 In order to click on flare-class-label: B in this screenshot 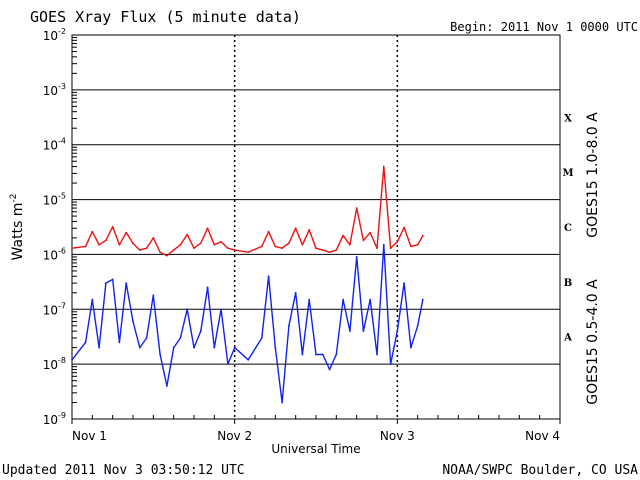, I will do `click(568, 283)`.